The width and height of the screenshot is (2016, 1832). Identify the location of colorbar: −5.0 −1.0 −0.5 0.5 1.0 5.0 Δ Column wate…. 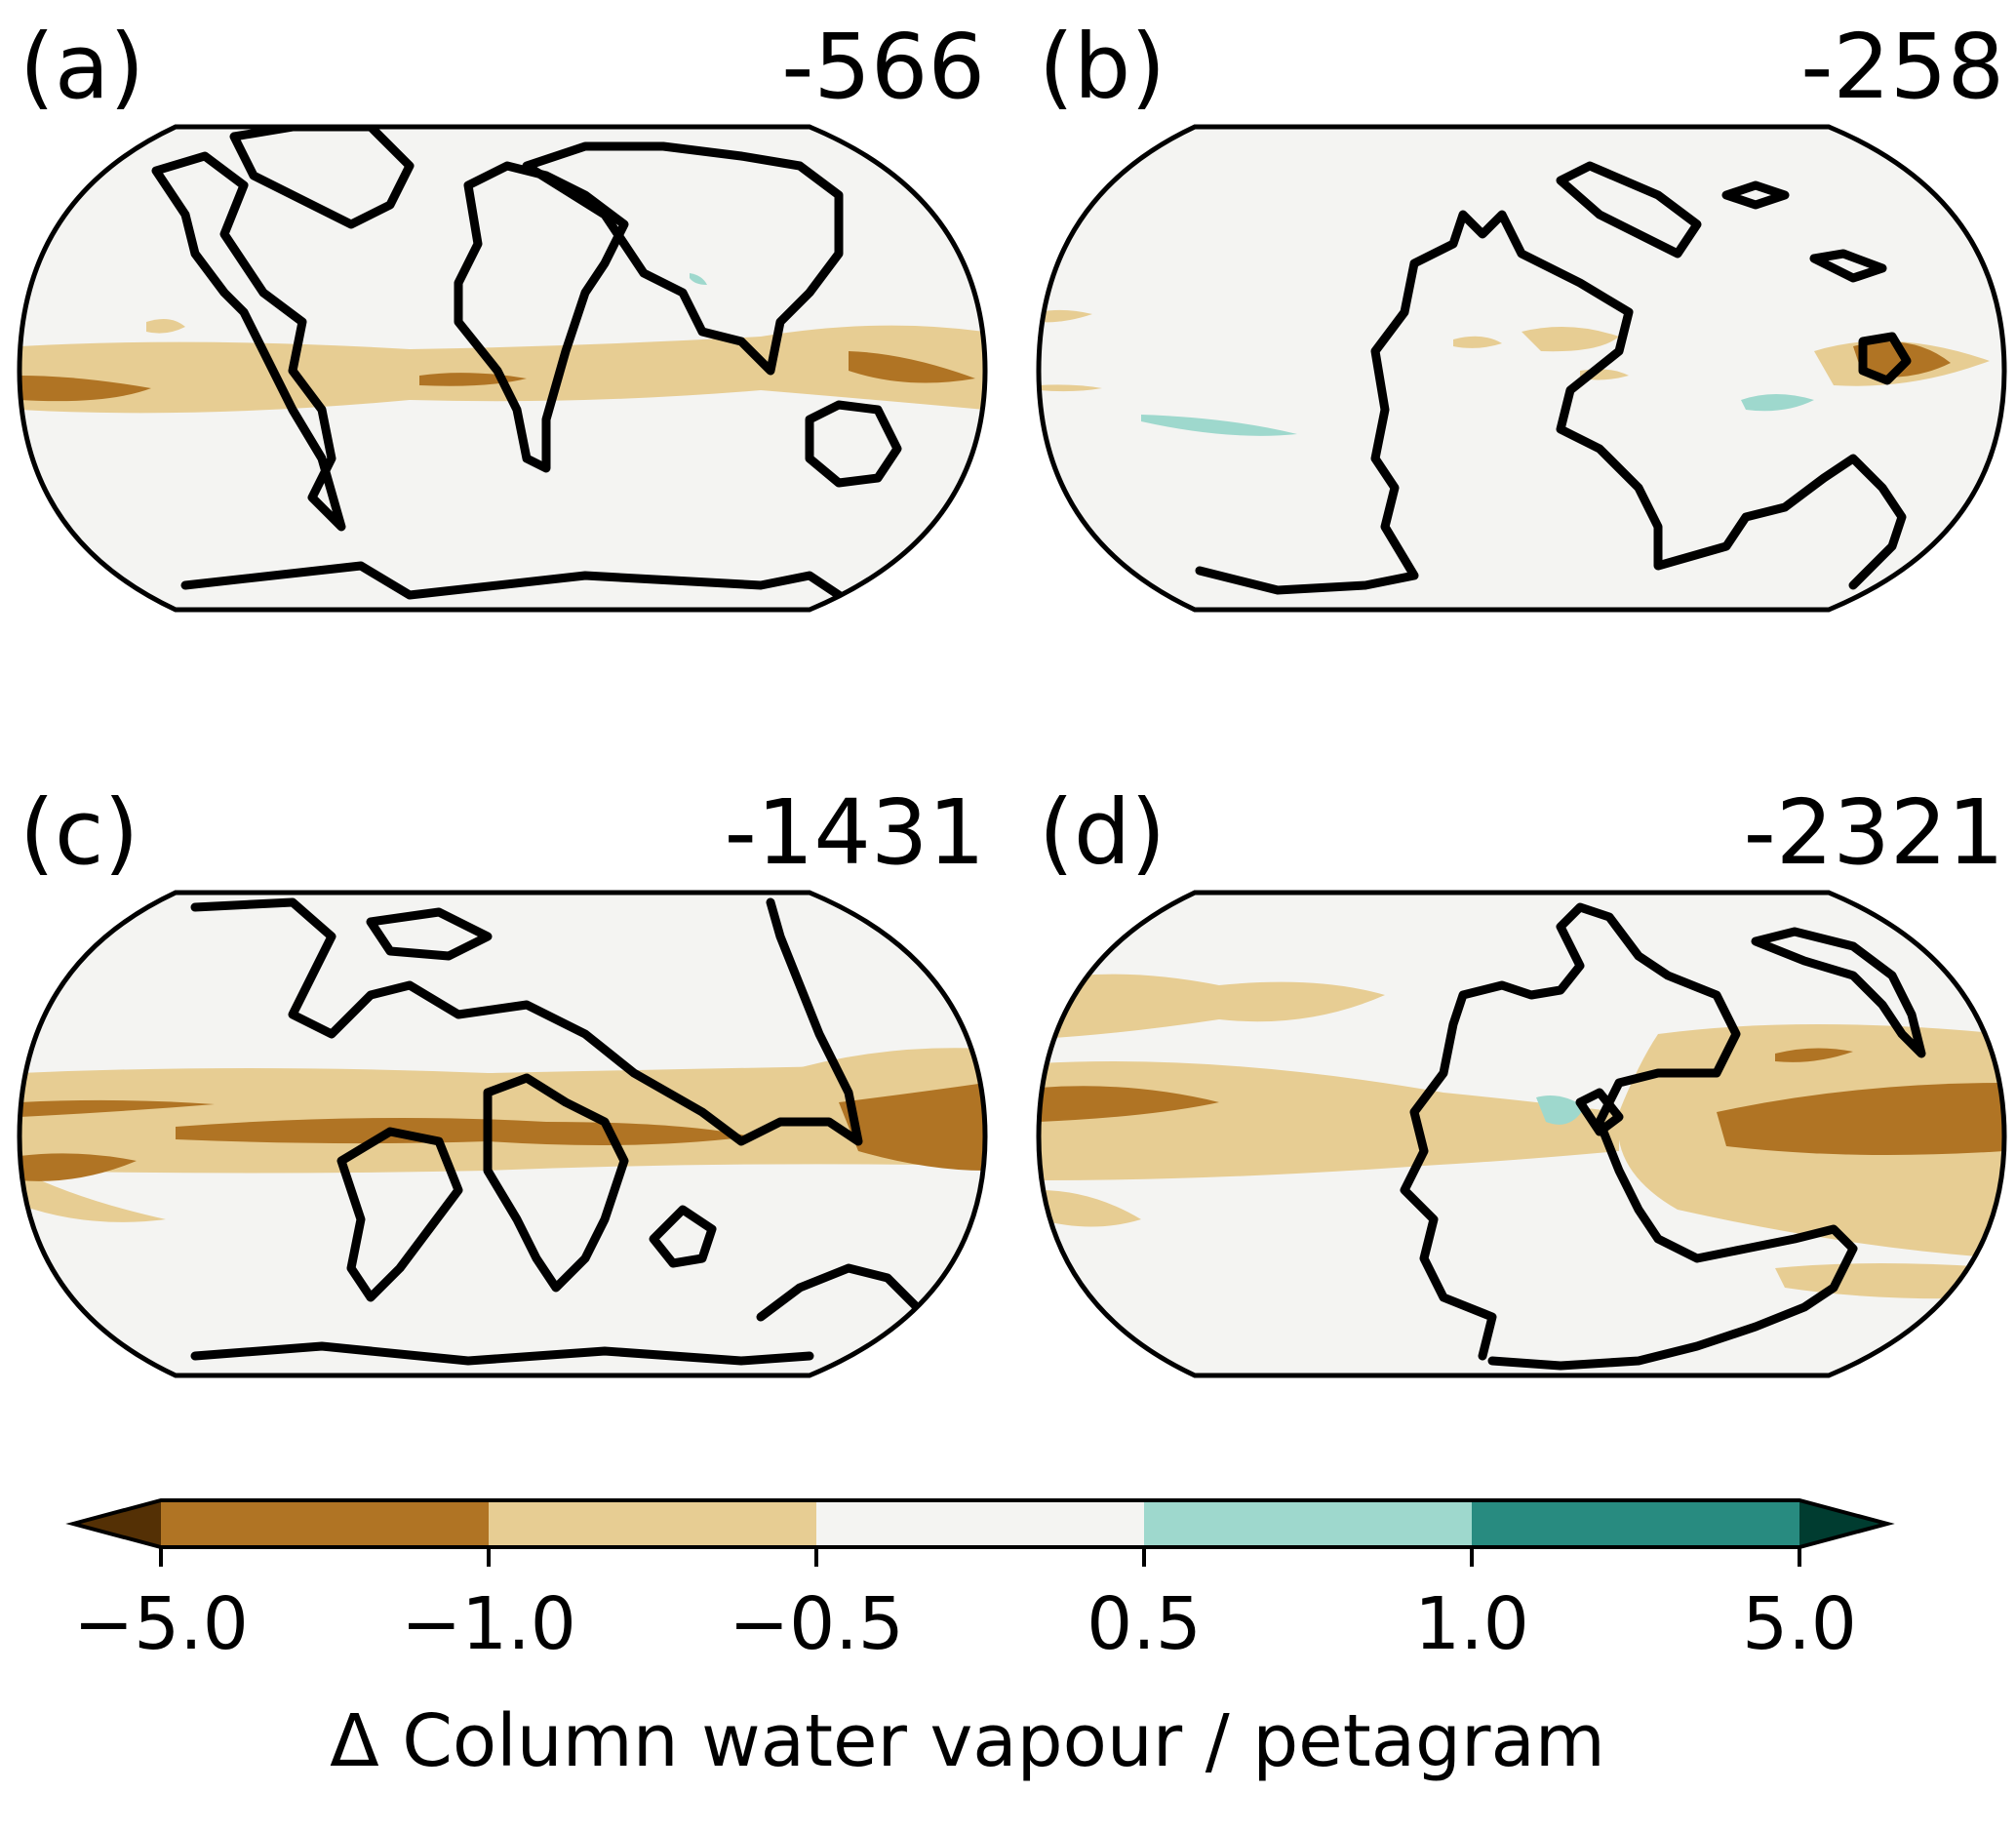
(980, 1641).